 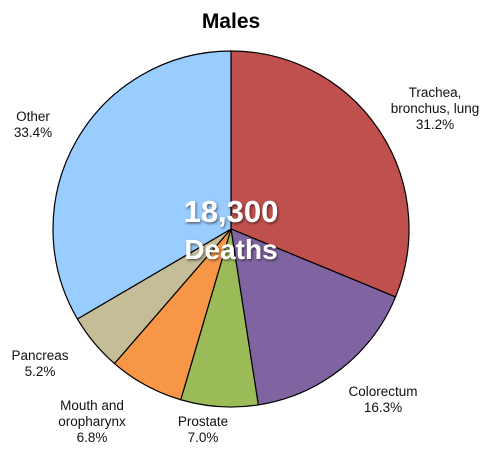 I want to click on center-value: 18,300, so click(x=231, y=211).